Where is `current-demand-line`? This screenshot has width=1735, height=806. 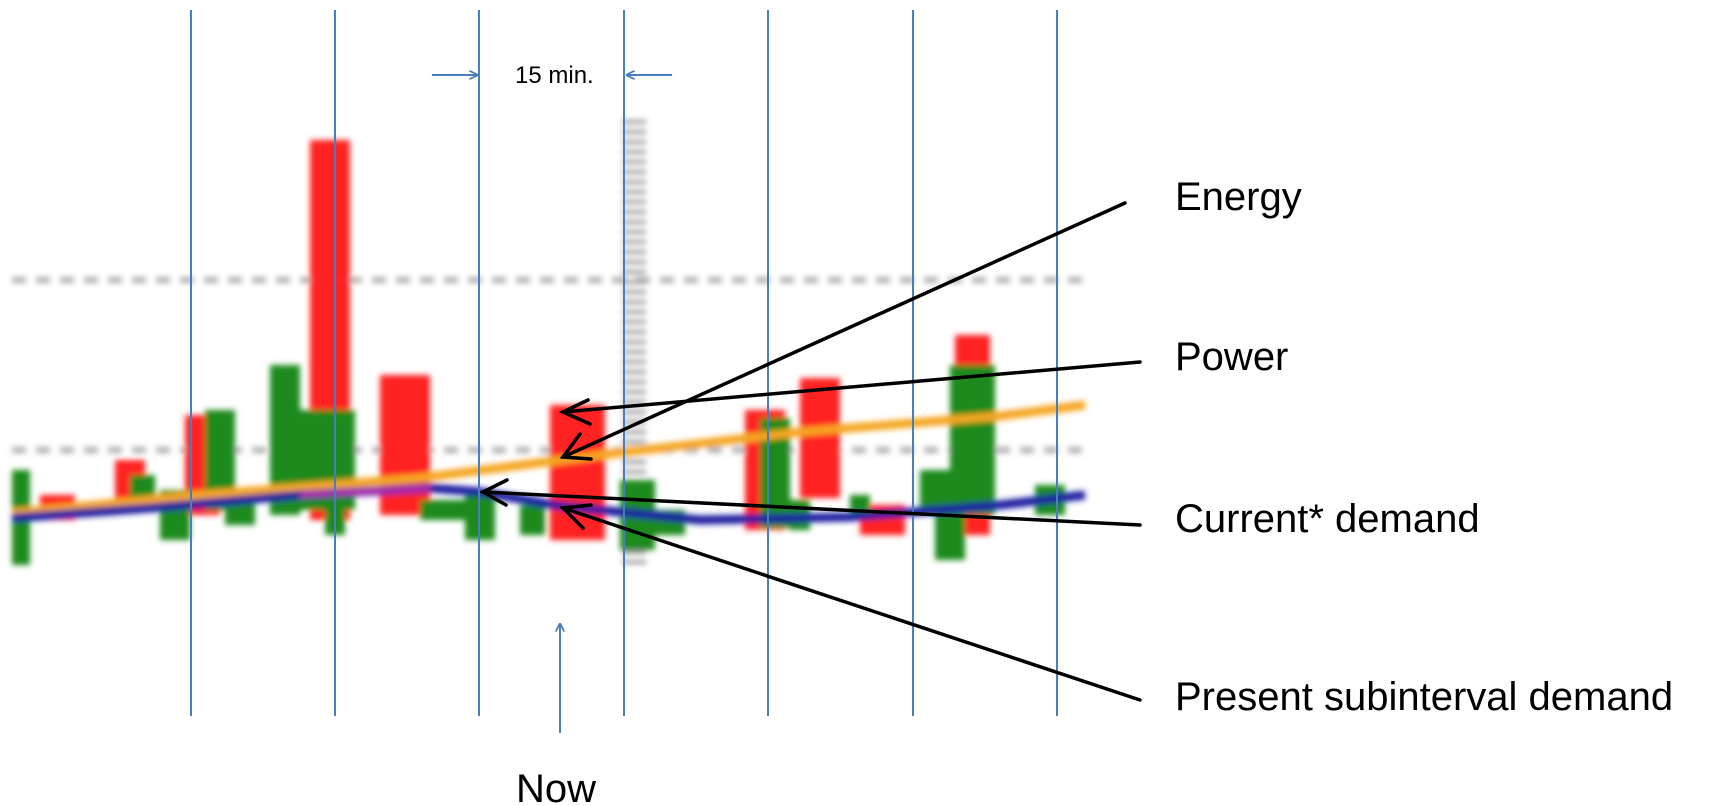
current-demand-line is located at coordinates (548, 504).